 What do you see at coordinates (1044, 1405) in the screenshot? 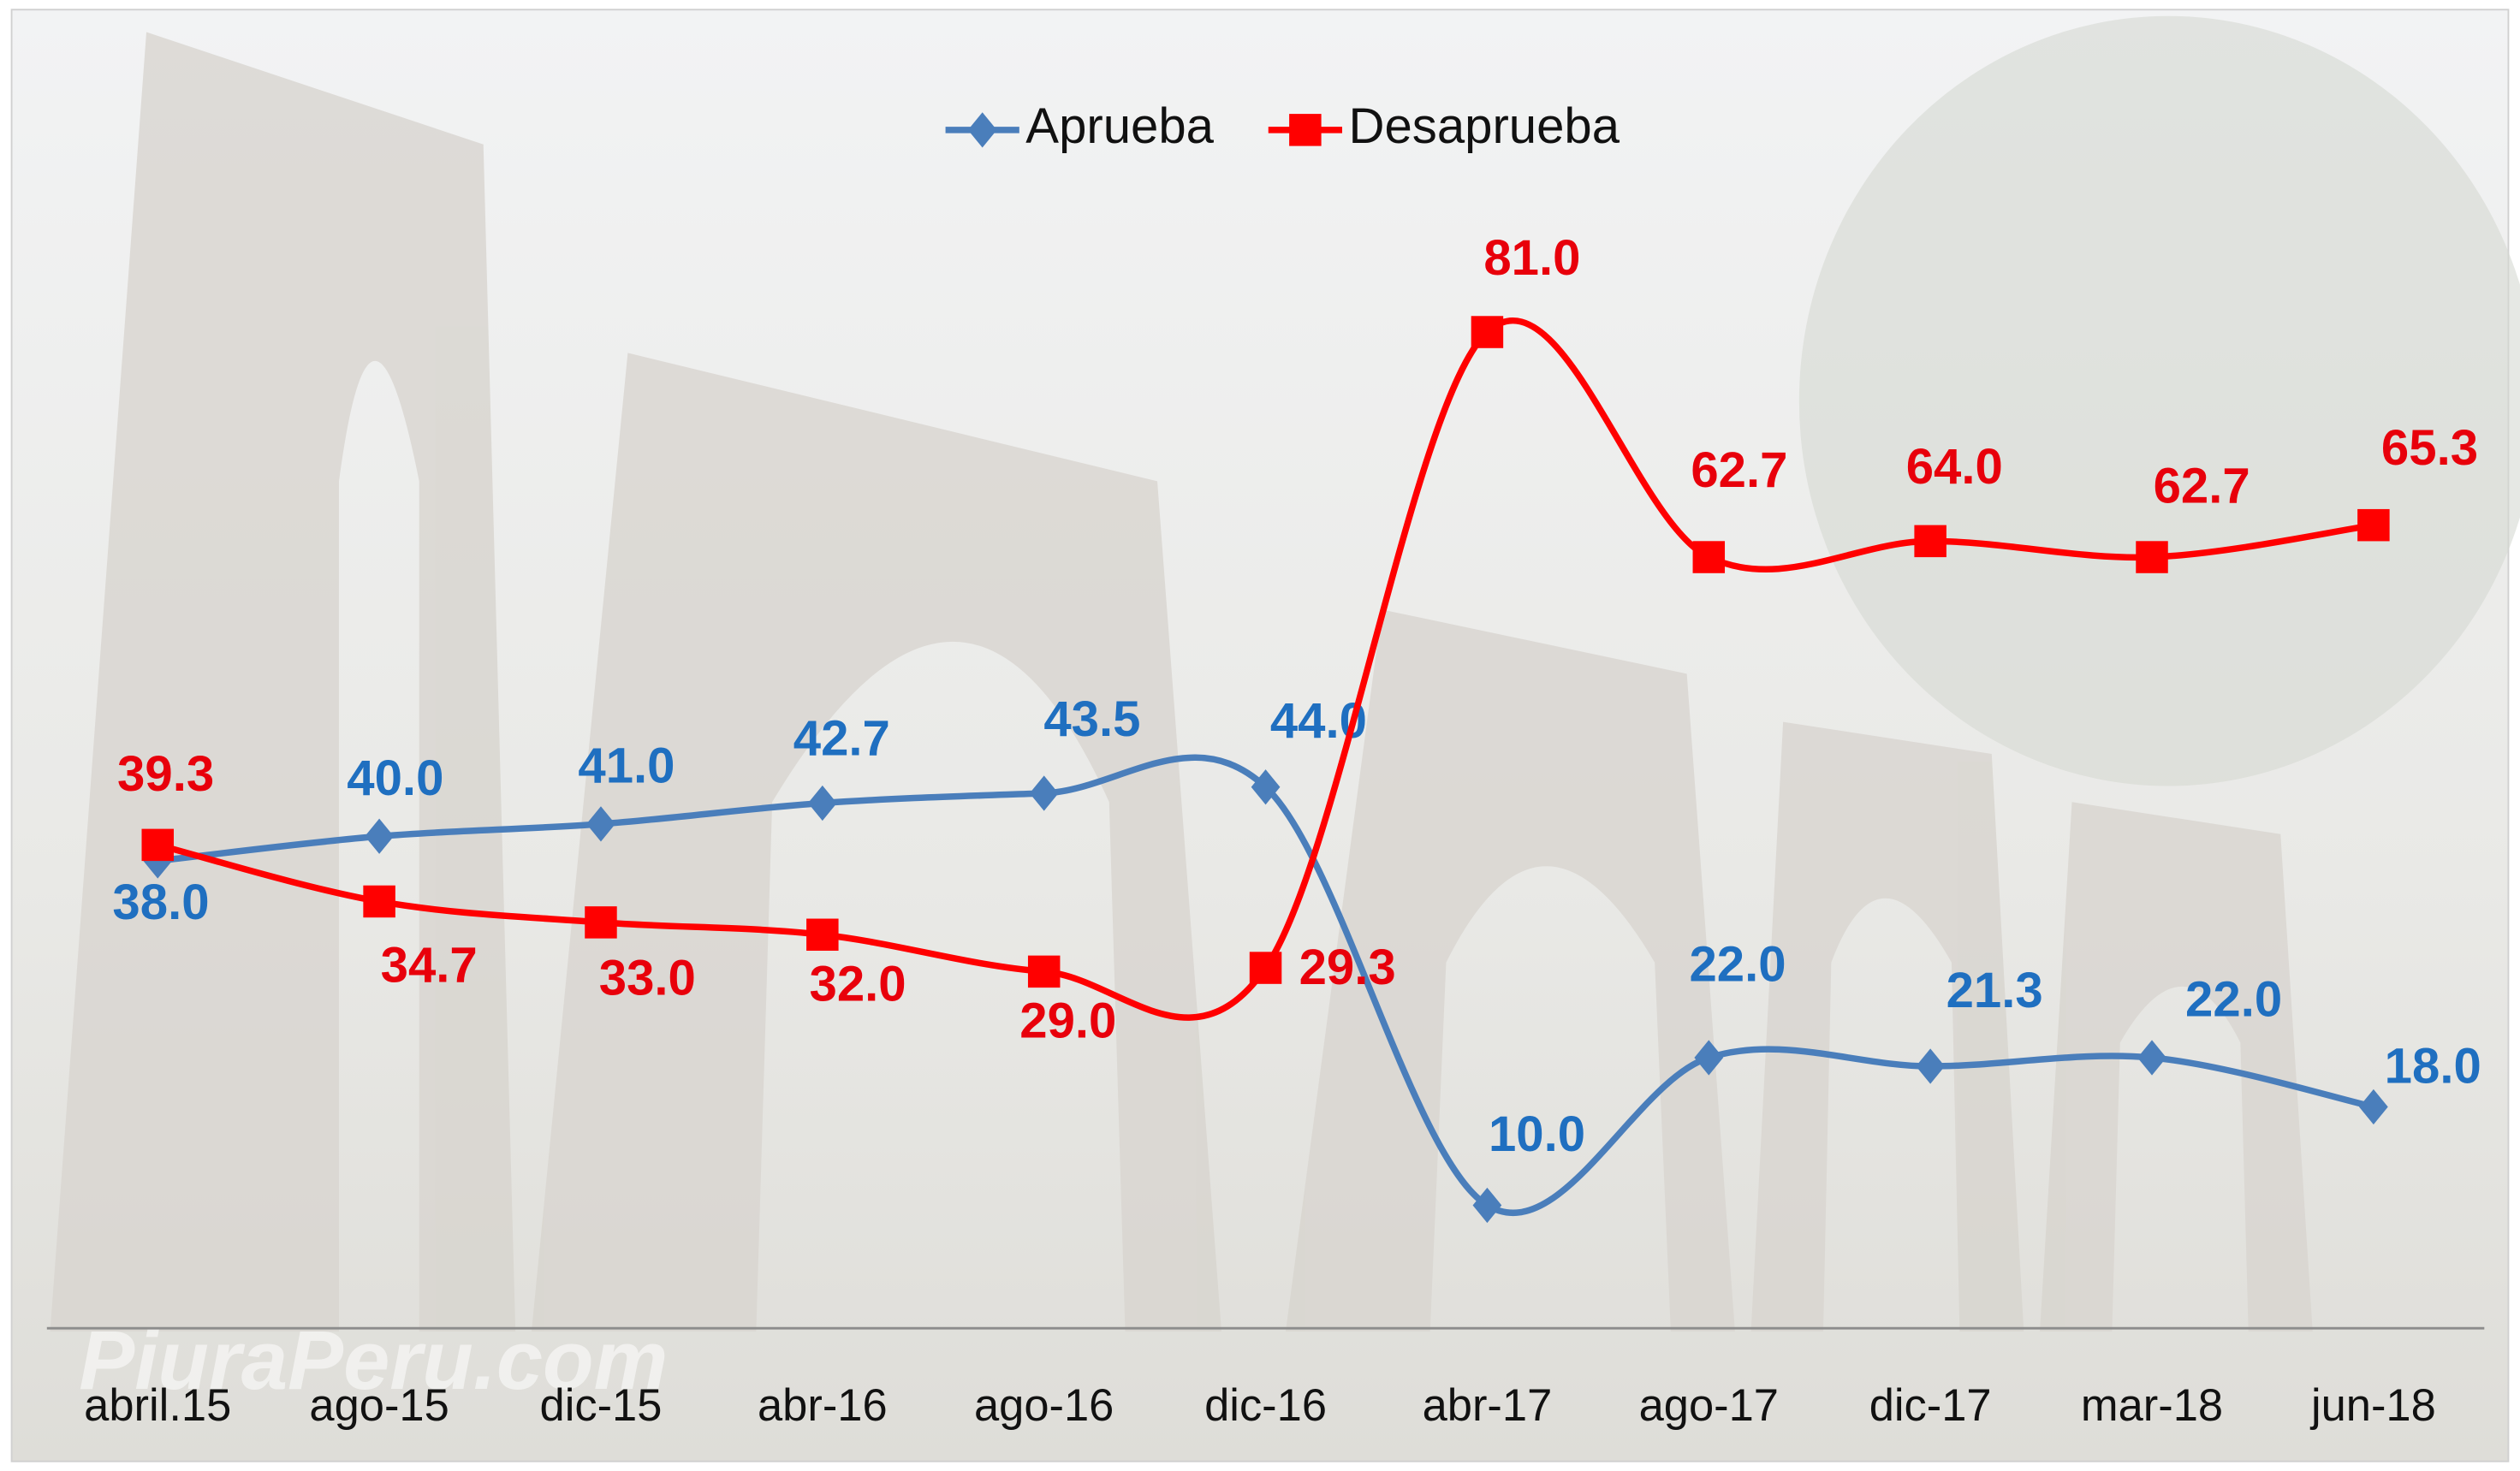
I see `x-tick-label: ago-16` at bounding box center [1044, 1405].